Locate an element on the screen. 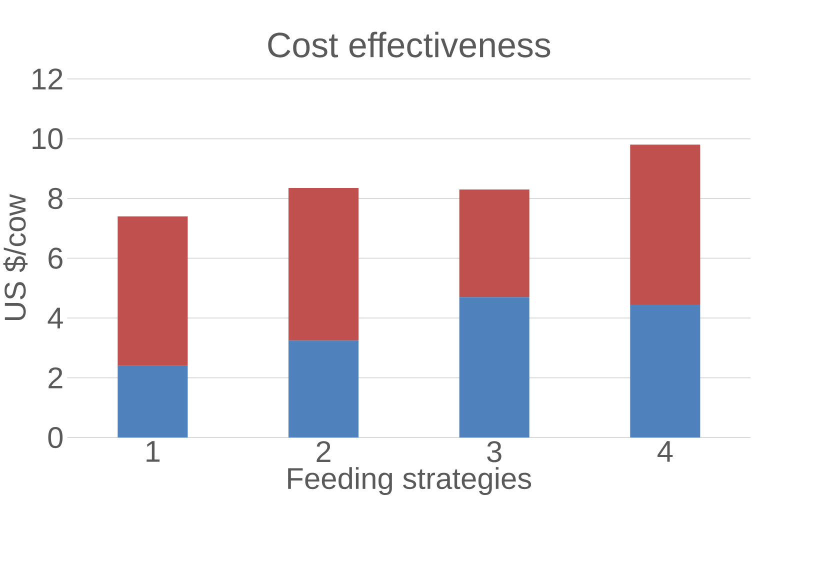 The height and width of the screenshot is (572, 836). y-tick-label: 2 is located at coordinates (55, 377).